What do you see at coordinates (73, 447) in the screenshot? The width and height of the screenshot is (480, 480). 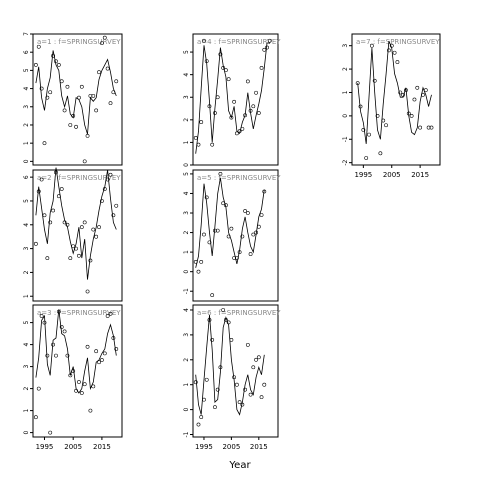 I see `x-tick-label: 2005` at bounding box center [73, 447].